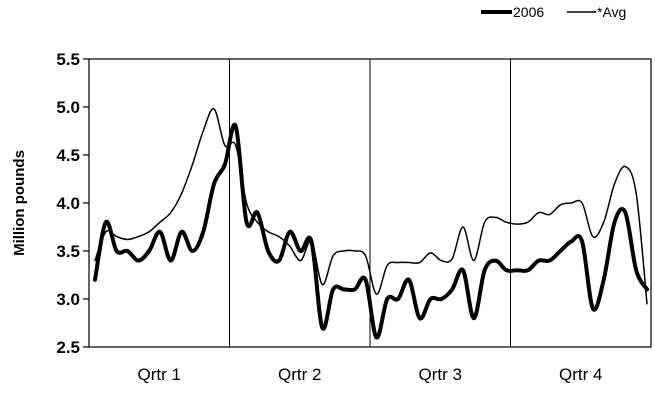 This screenshot has width=655, height=393. What do you see at coordinates (68, 299) in the screenshot?
I see `y-tick-label: 3.0` at bounding box center [68, 299].